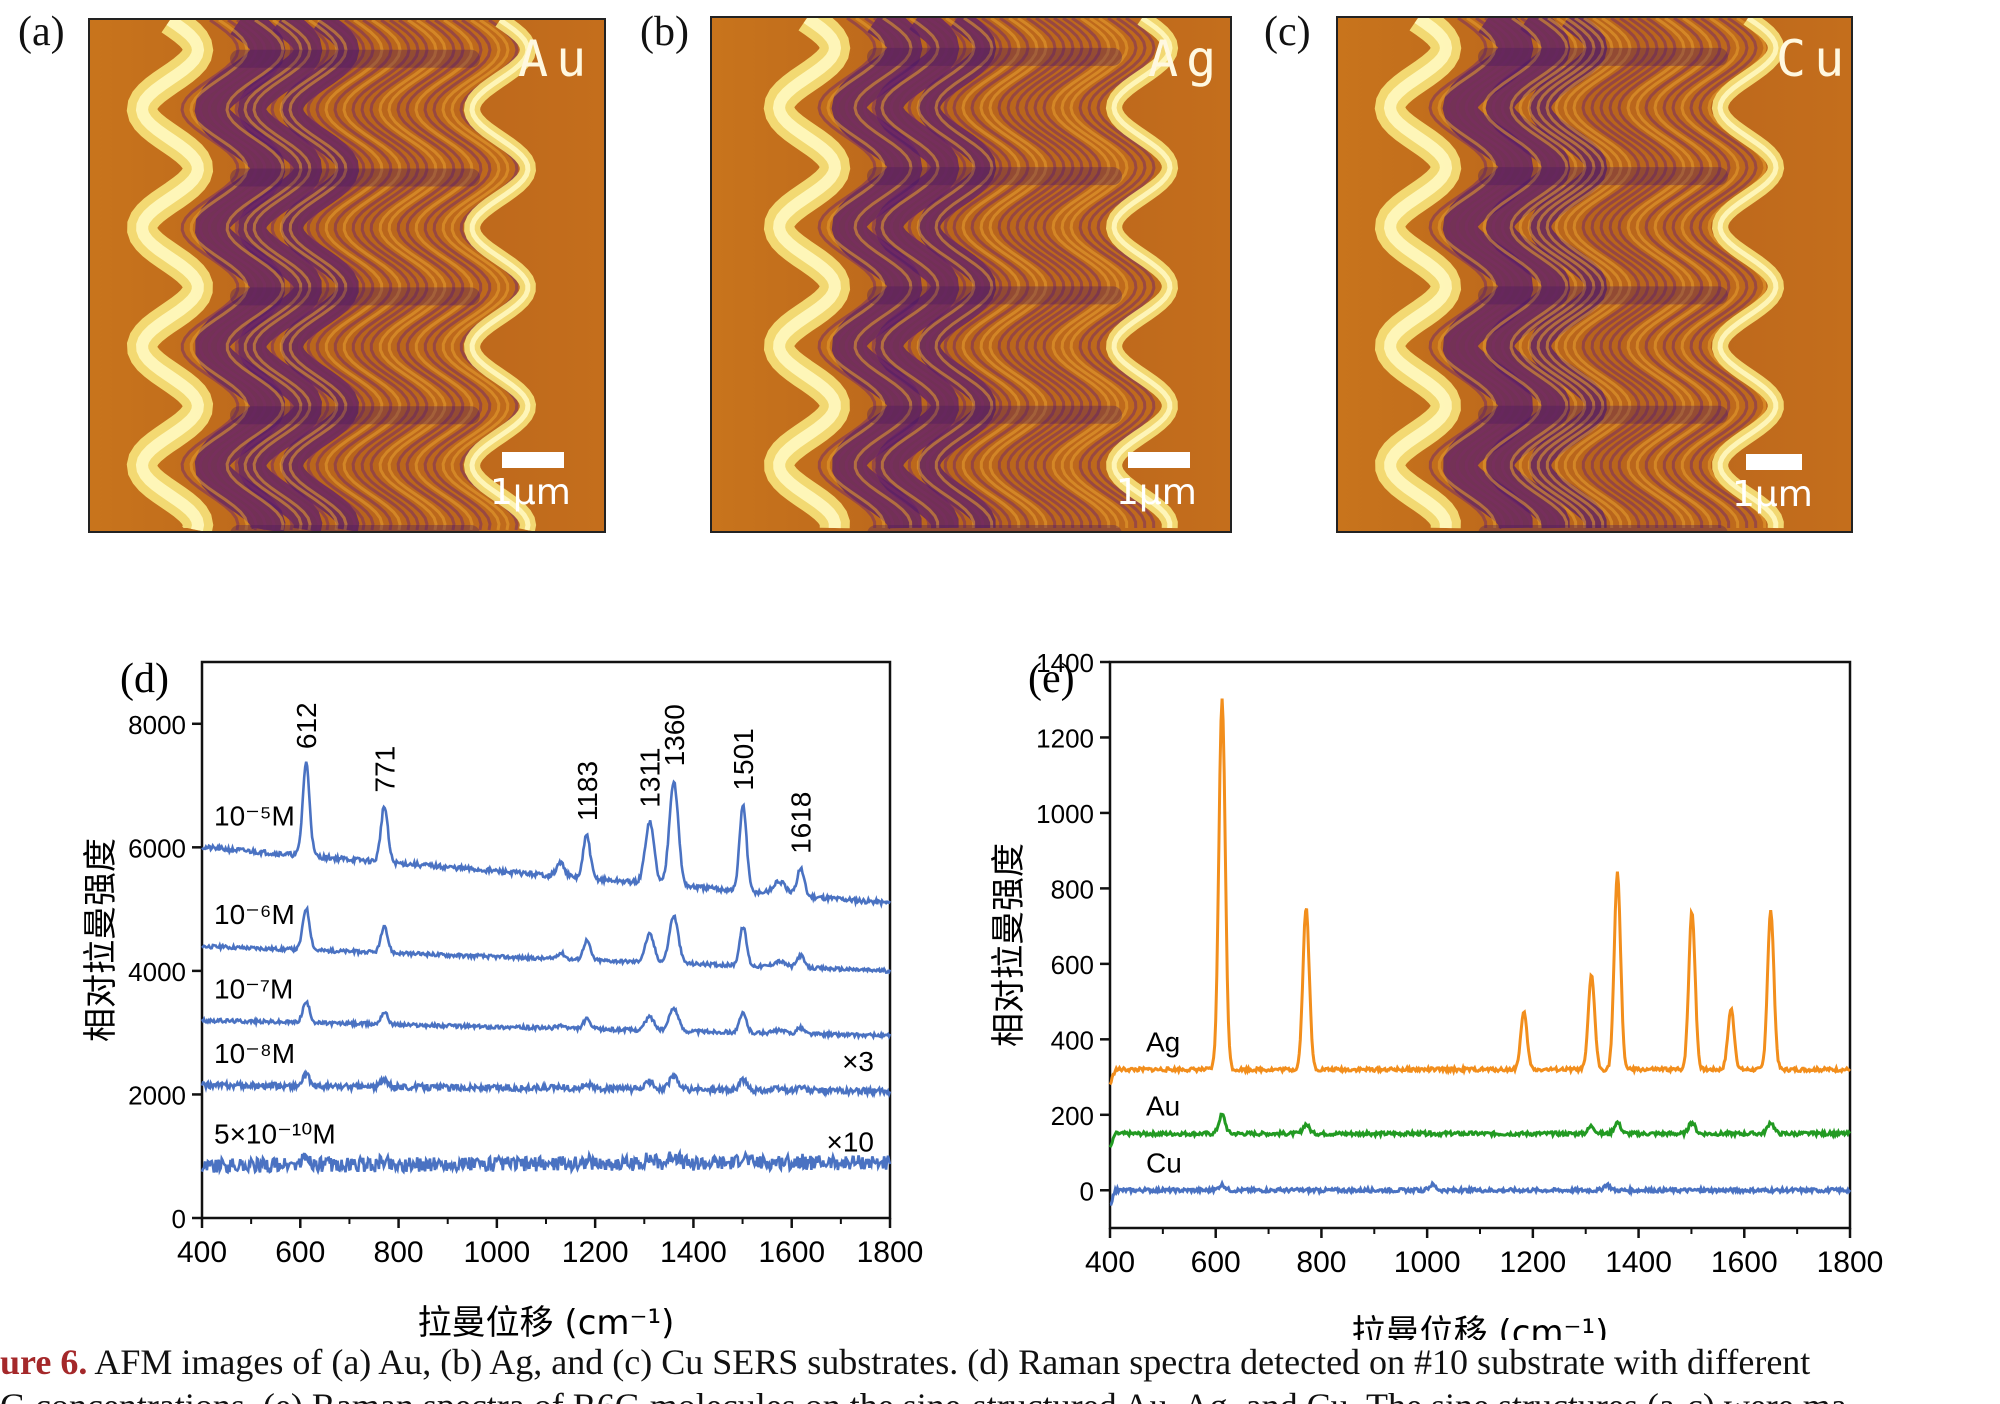 This screenshot has height=1404, width=2000. What do you see at coordinates (157, 725) in the screenshot?
I see `chart-d-ytick-label: 8000` at bounding box center [157, 725].